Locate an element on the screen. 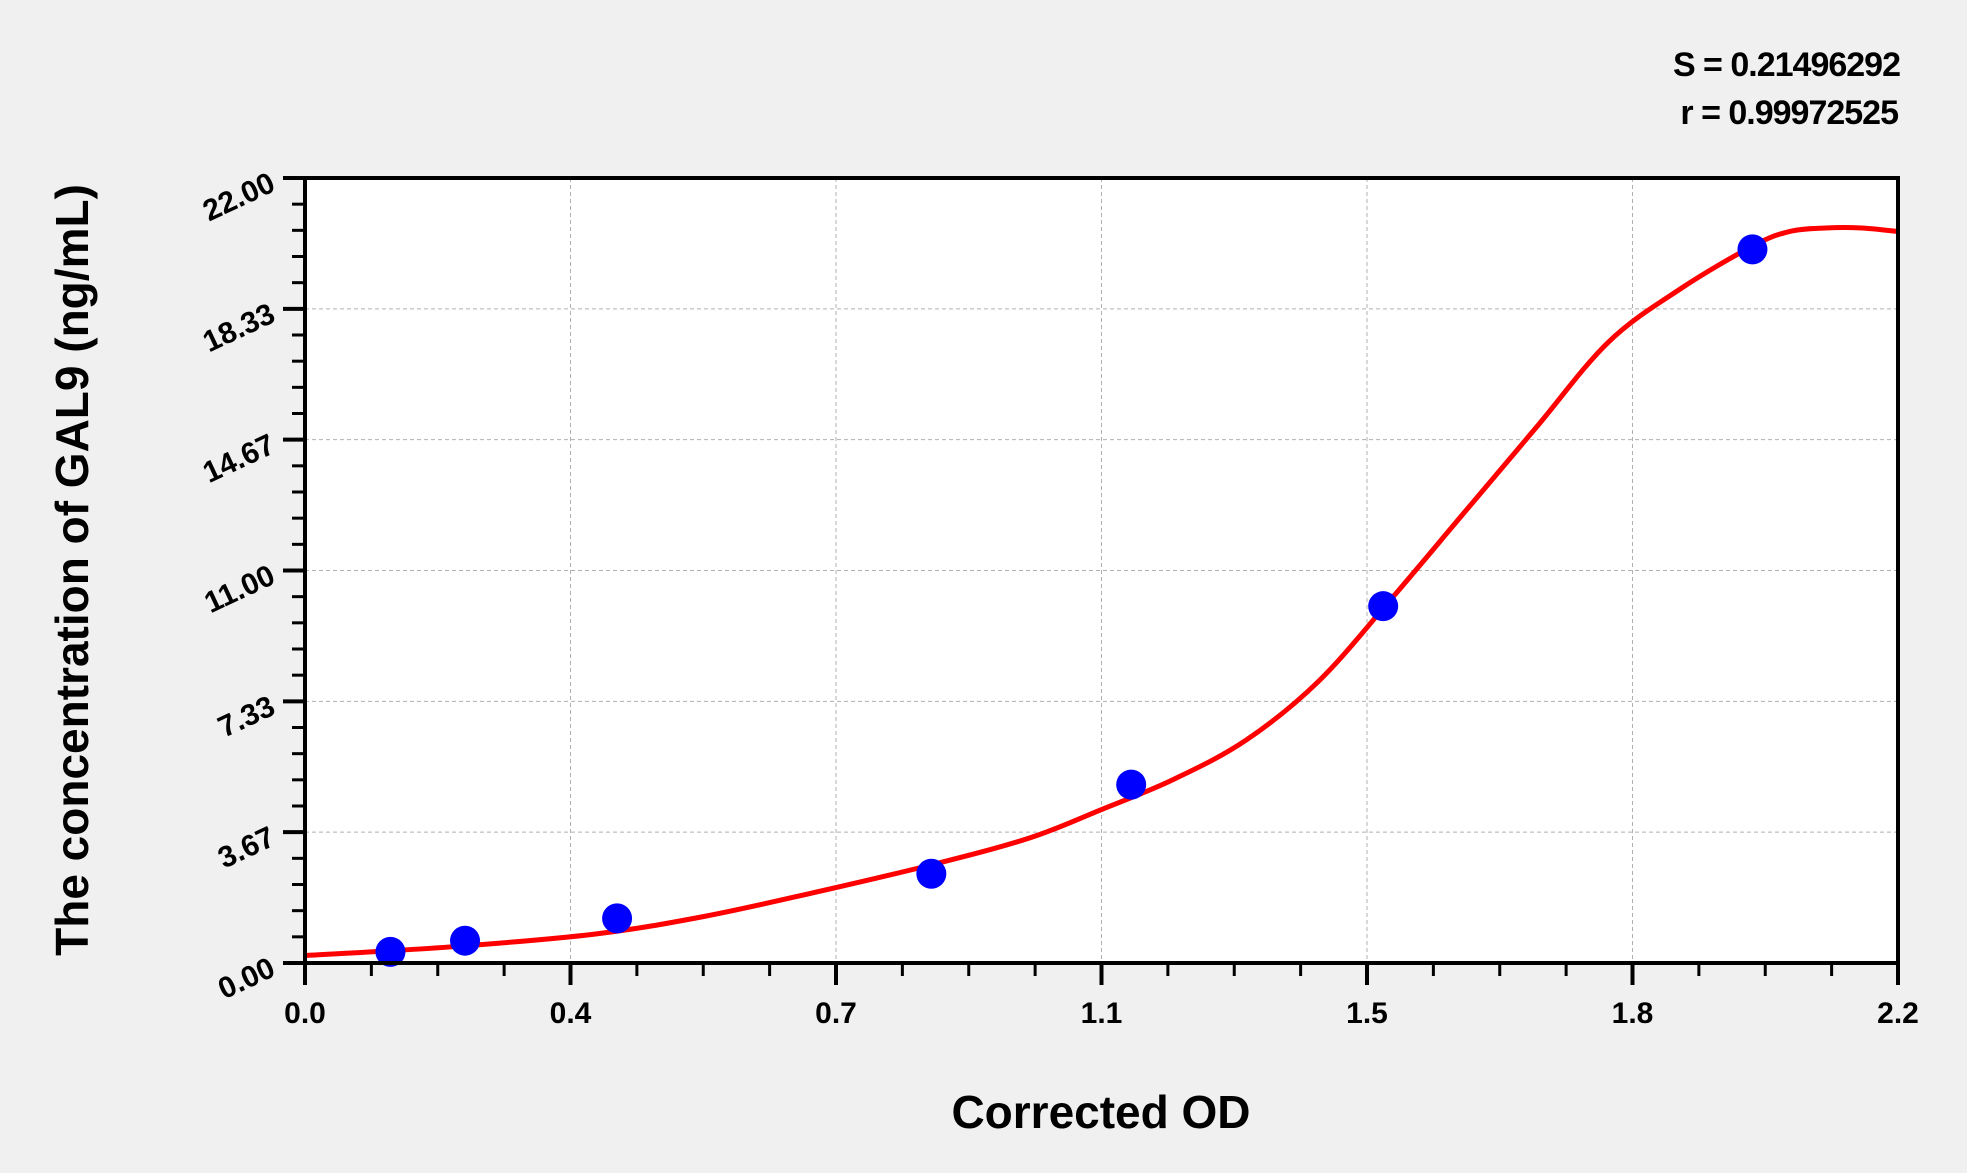  y-tick-label: 0.00 is located at coordinates (246, 978).